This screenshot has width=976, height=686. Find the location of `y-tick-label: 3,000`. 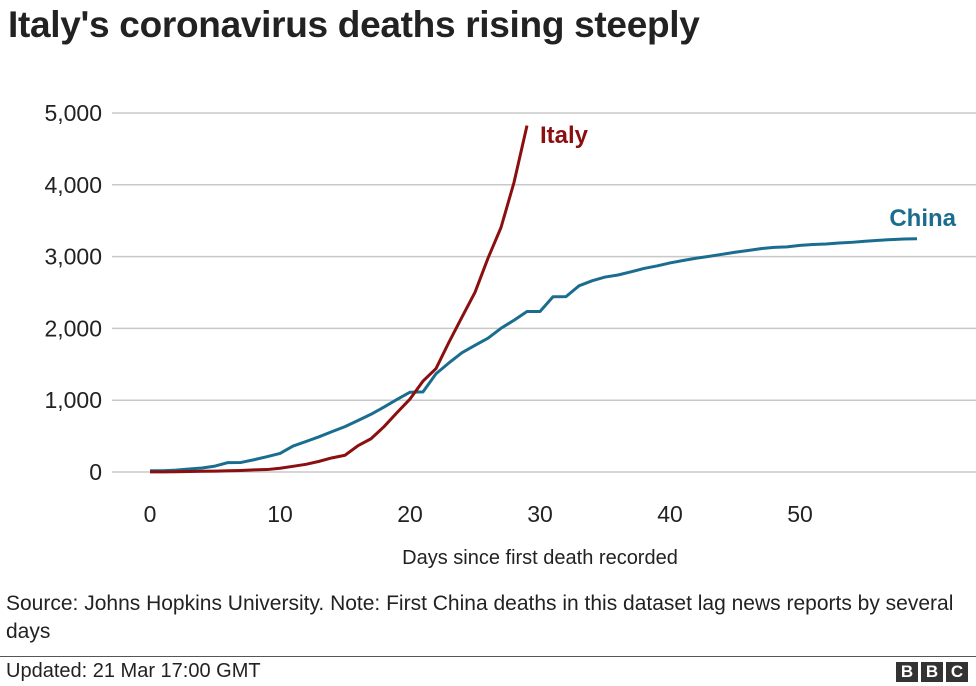

y-tick-label: 3,000 is located at coordinates (73, 257).